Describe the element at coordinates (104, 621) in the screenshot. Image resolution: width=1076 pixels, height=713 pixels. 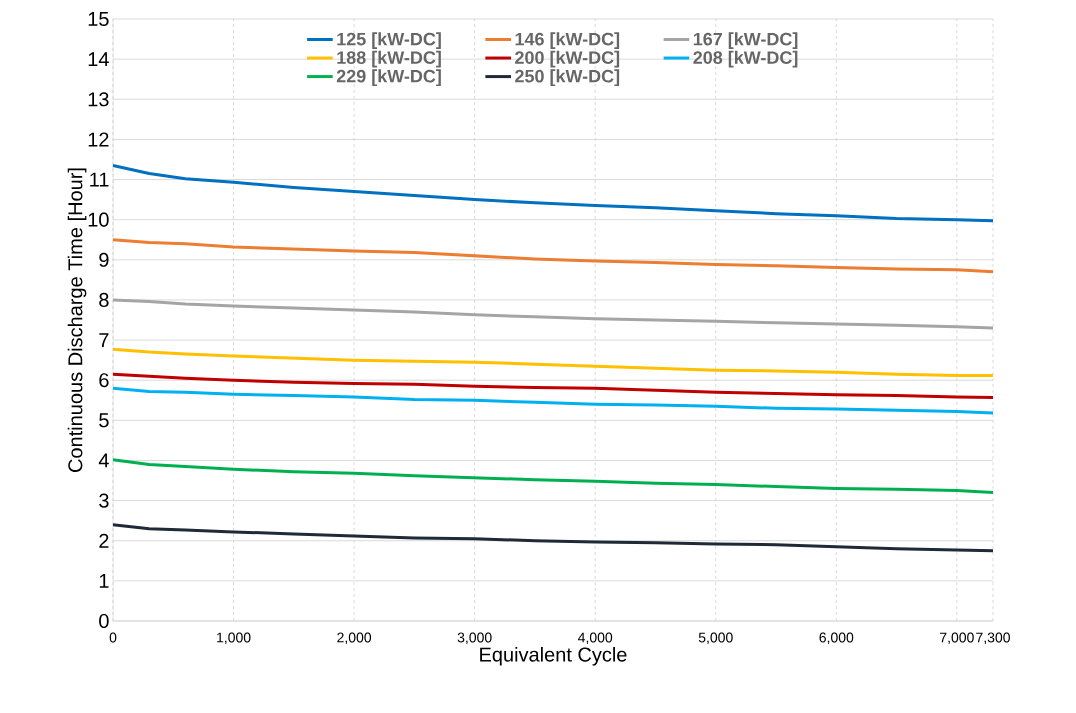
I see `y-tick-label: 0` at that location.